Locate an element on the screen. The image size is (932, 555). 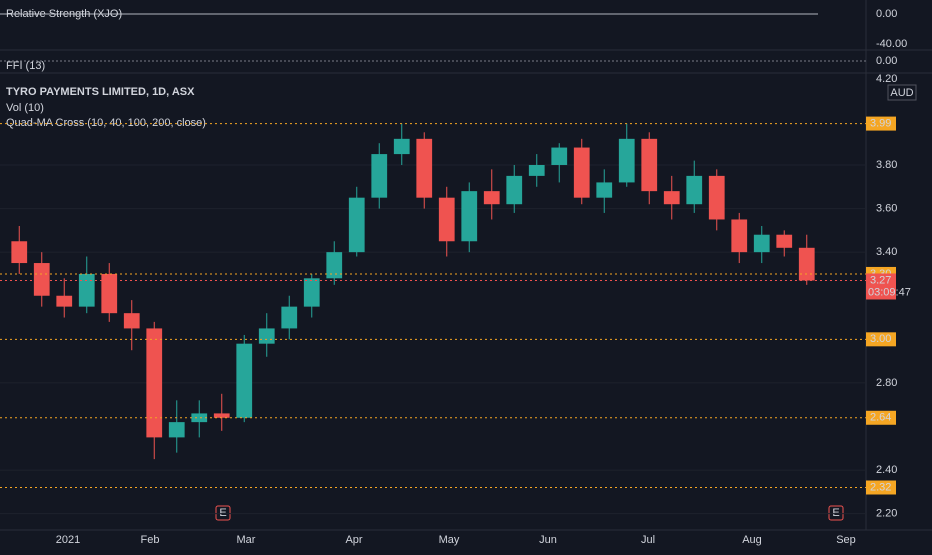
price-label: 3.27 is located at coordinates (880, 280).